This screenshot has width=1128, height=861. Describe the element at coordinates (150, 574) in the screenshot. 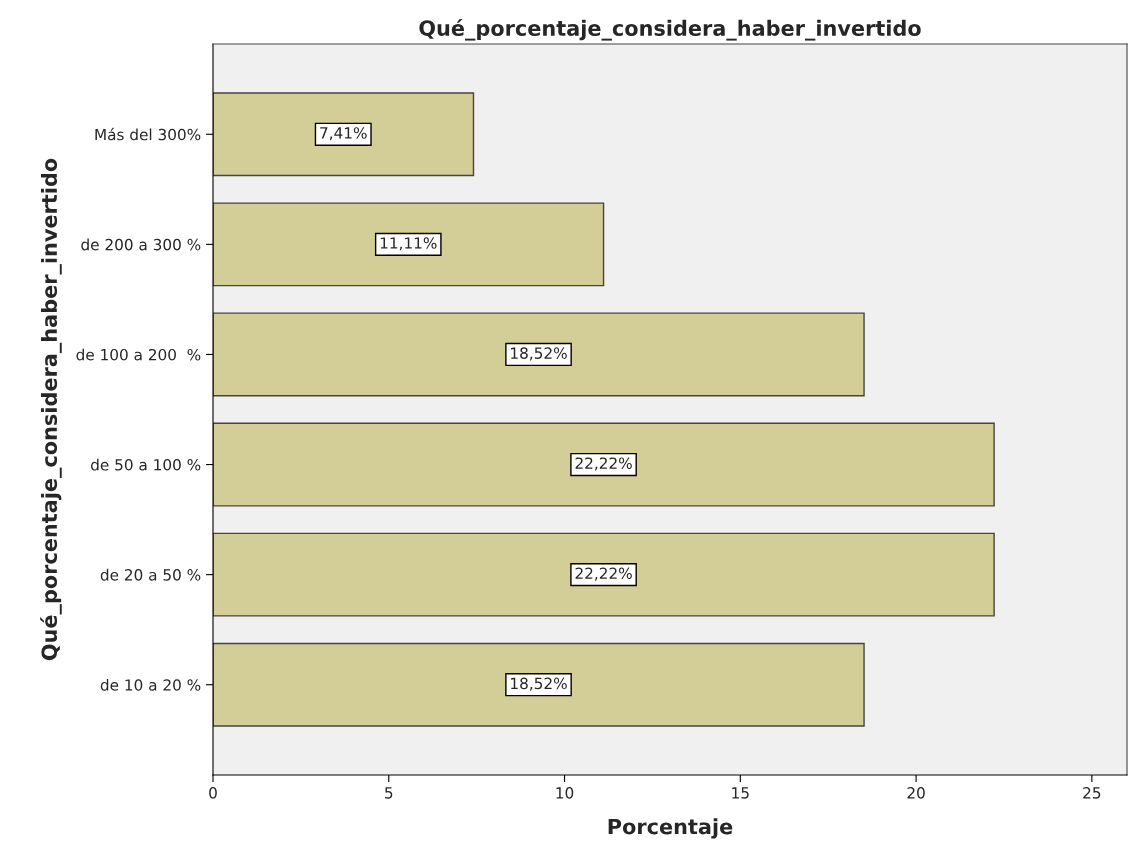

I see `y-tick-label: de 20 a 50 %` at that location.